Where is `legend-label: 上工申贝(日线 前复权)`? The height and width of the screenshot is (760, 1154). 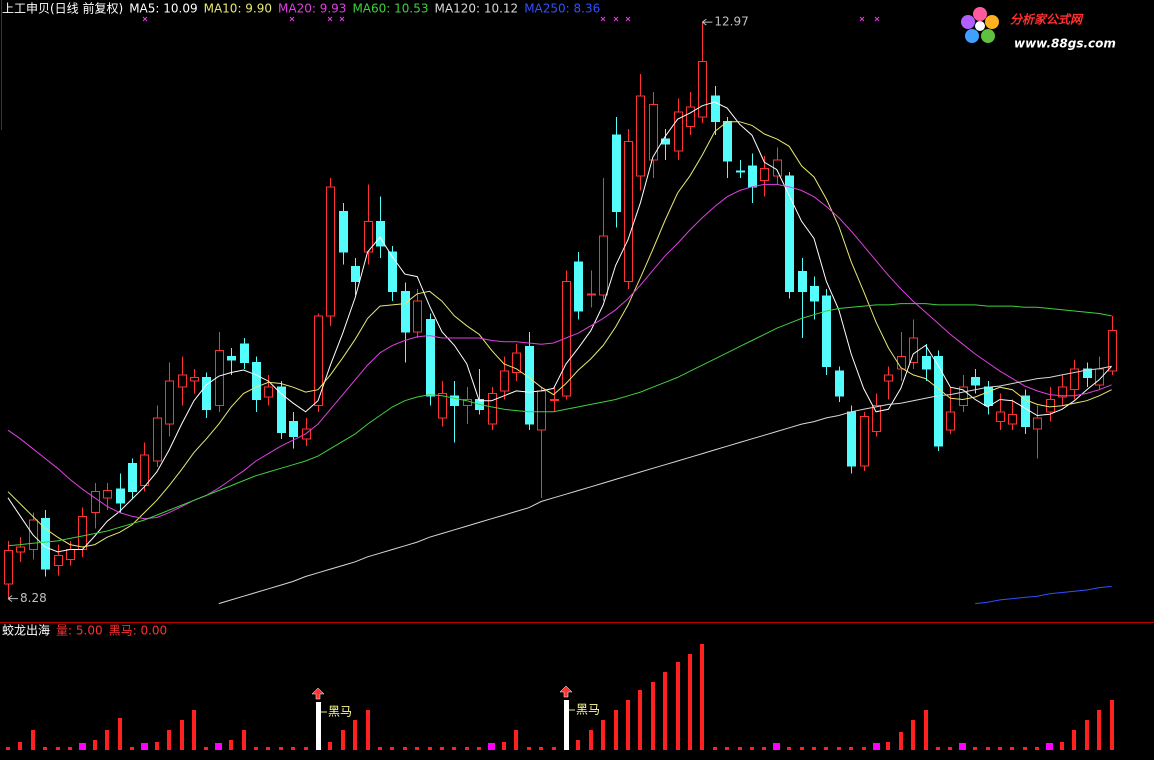
legend-label: 上工申贝(日线 前复权) is located at coordinates (62, 8).